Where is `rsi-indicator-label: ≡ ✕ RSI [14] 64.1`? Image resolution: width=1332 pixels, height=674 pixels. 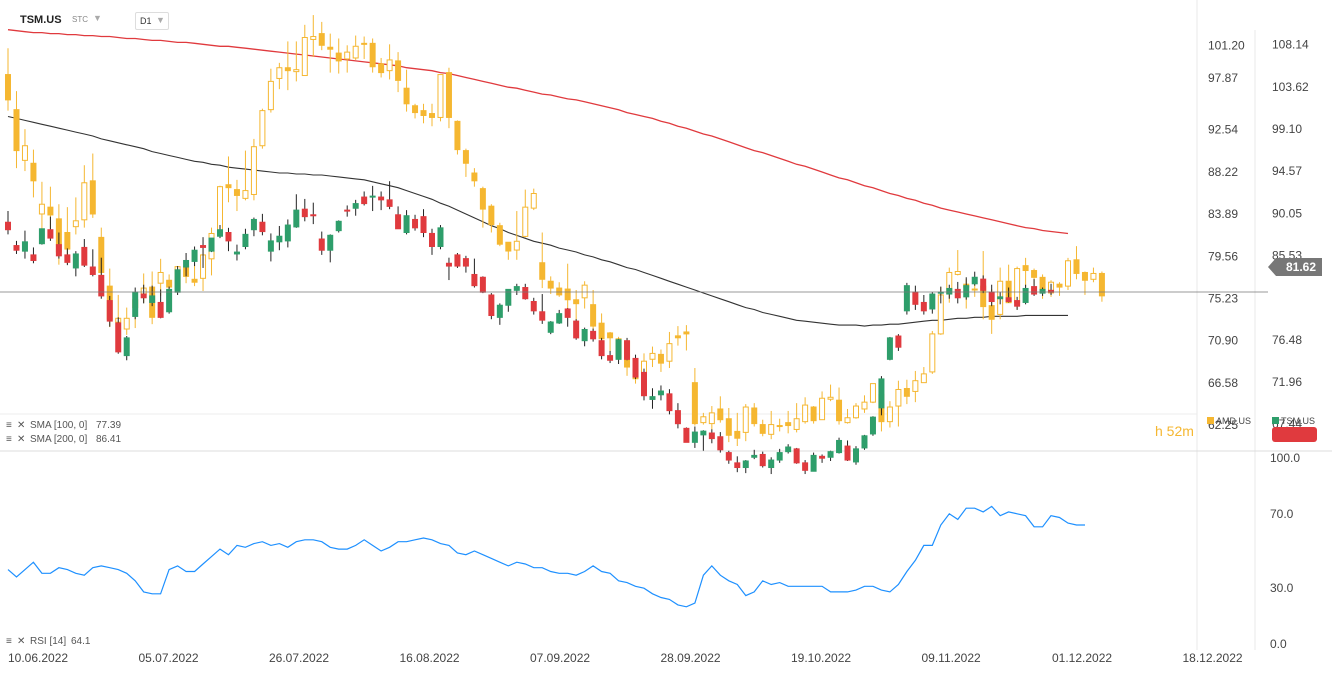
rsi-indicator-label: ≡ ✕ RSI [14] 64.1 is located at coordinates (48, 641).